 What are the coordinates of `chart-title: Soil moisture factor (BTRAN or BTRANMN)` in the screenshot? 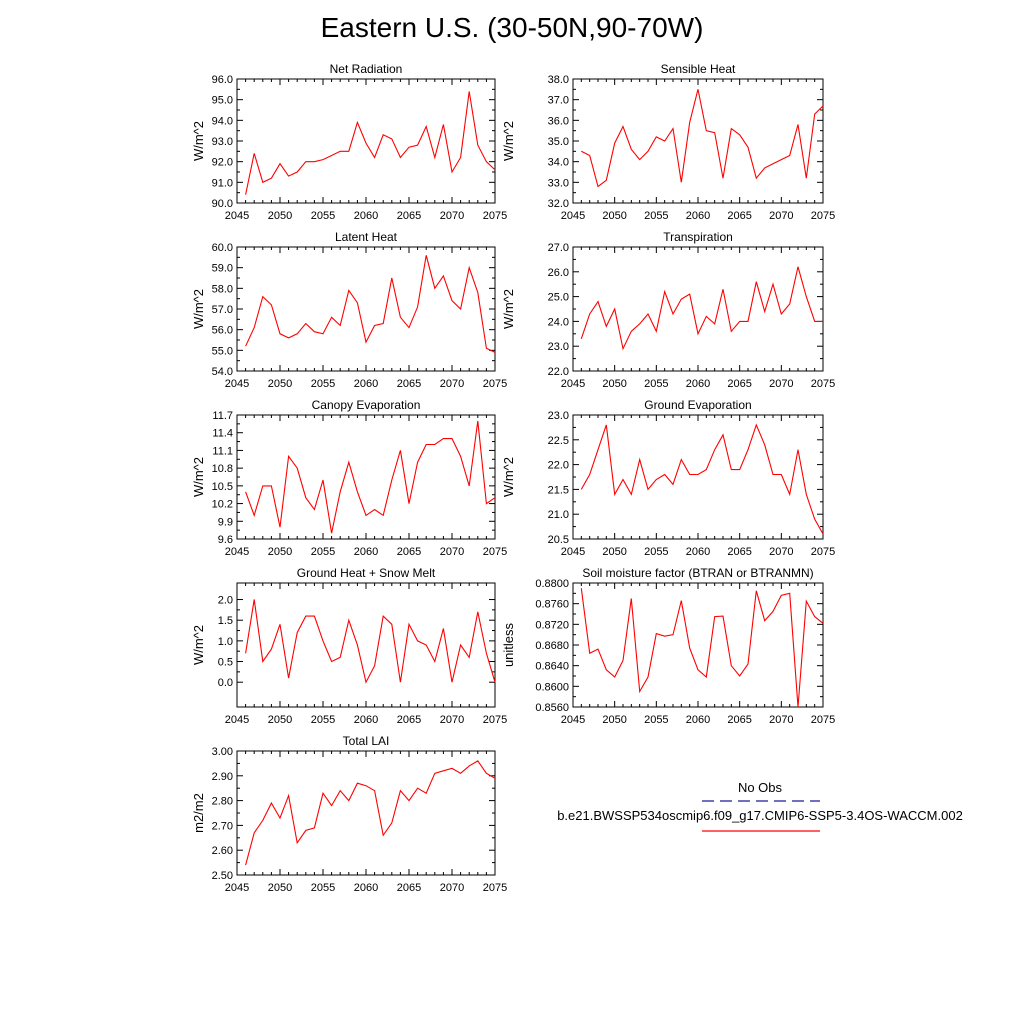 It's located at (697, 573).